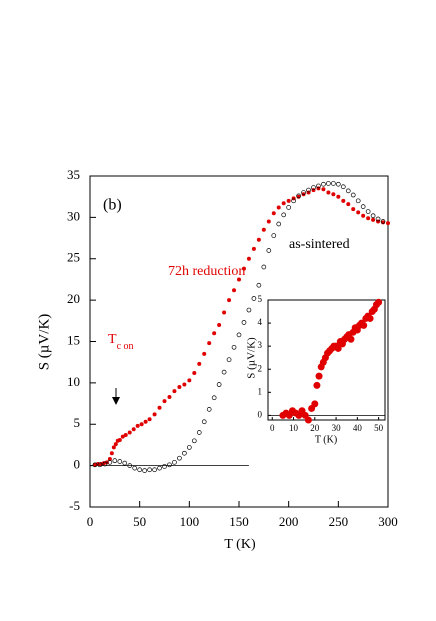 The height and width of the screenshot is (621, 436). Describe the element at coordinates (294, 428) in the screenshot. I see `x-tick-label: 10` at that location.